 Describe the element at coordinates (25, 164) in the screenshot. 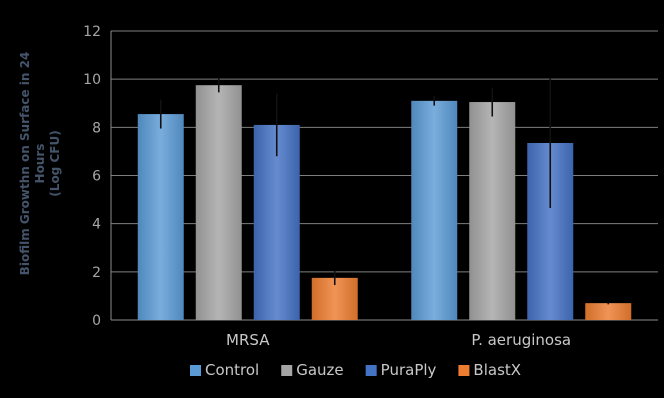

I see `y-axis-label-line: Biofilm Growthn on Surface in 24` at that location.